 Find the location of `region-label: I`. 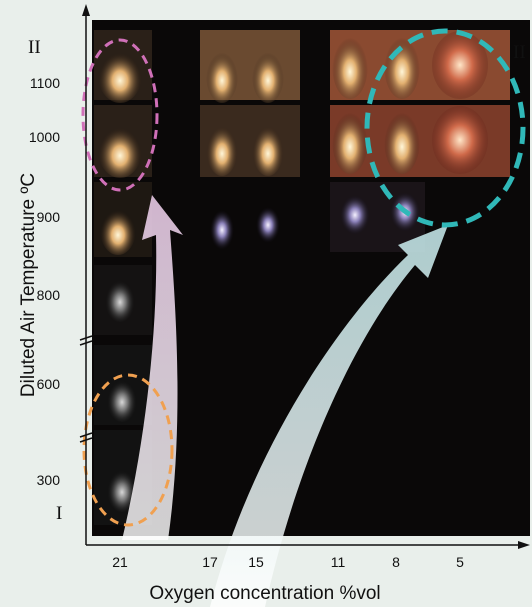

region-label: I is located at coordinates (59, 513).